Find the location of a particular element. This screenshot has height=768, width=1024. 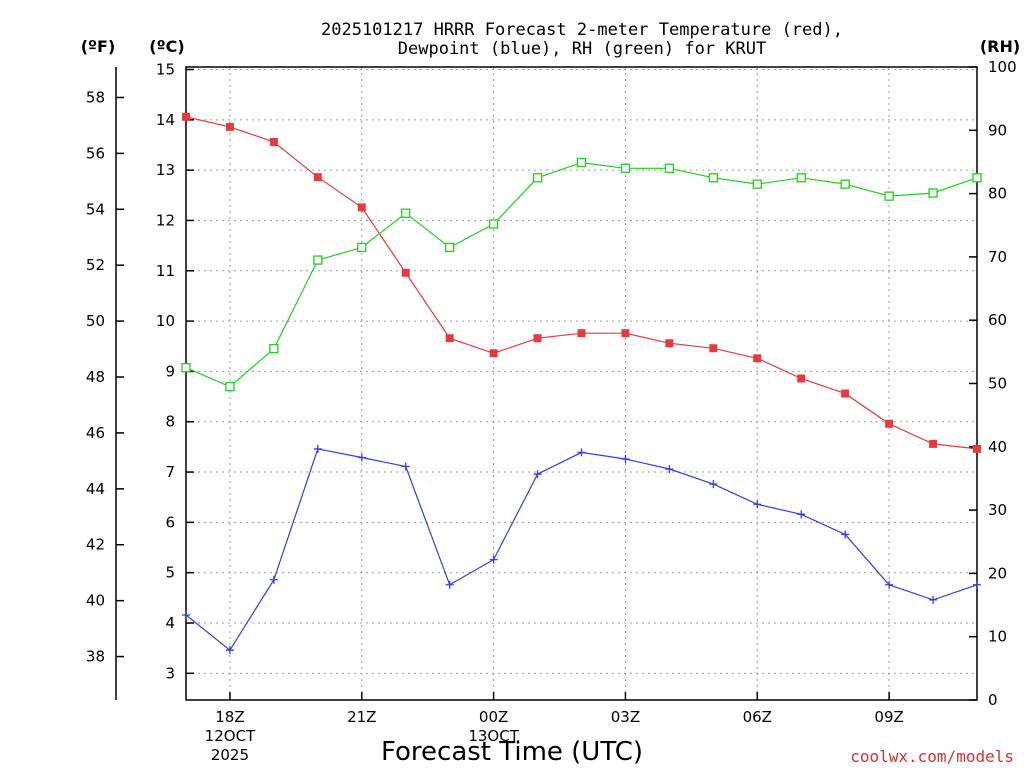

rh-tick-label: 80 is located at coordinates (997, 194).